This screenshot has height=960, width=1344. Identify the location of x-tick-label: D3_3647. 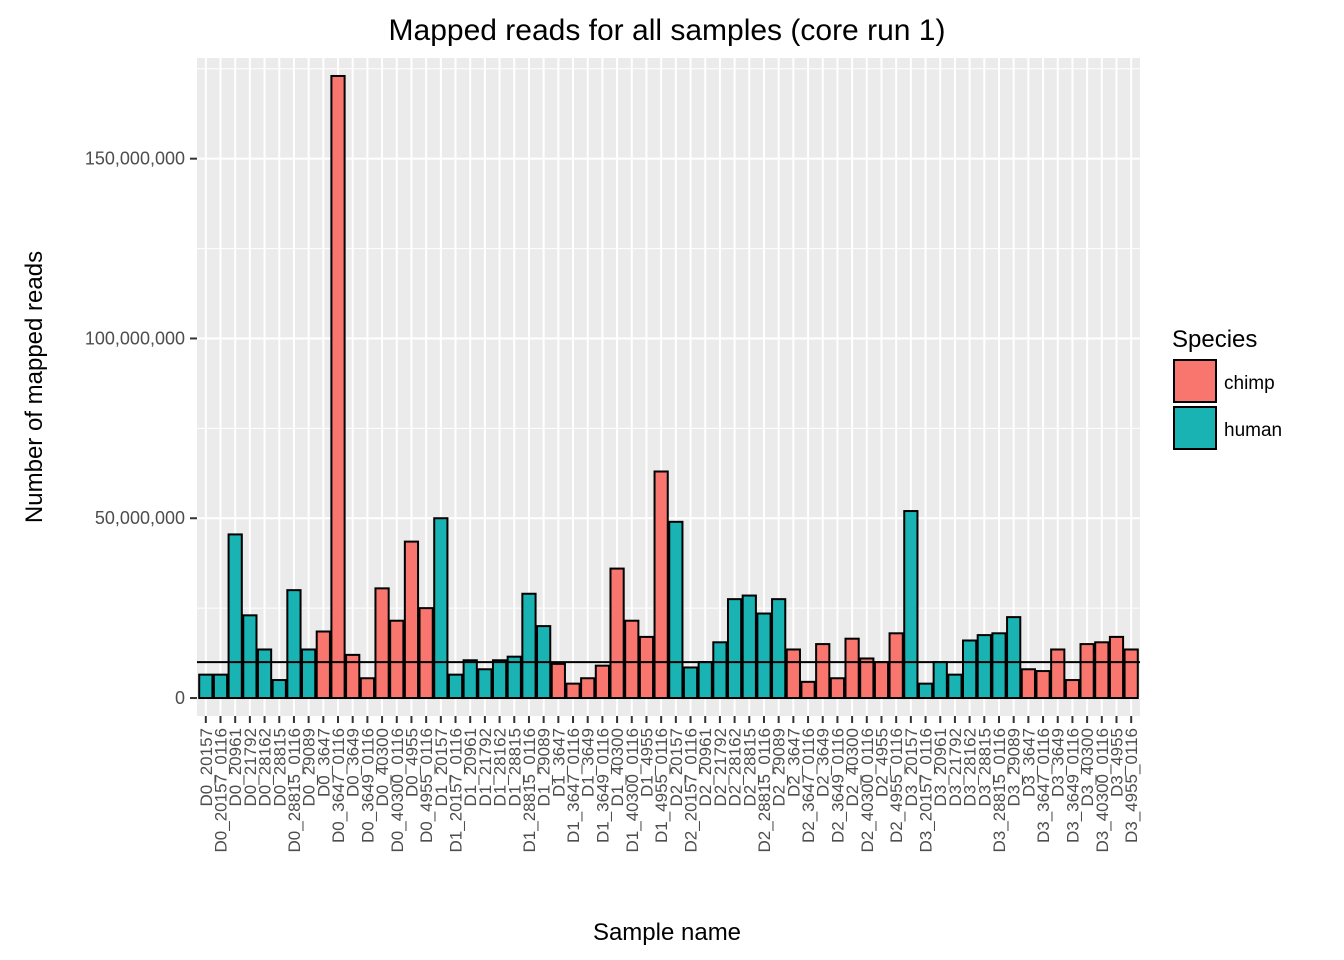
(1028, 762).